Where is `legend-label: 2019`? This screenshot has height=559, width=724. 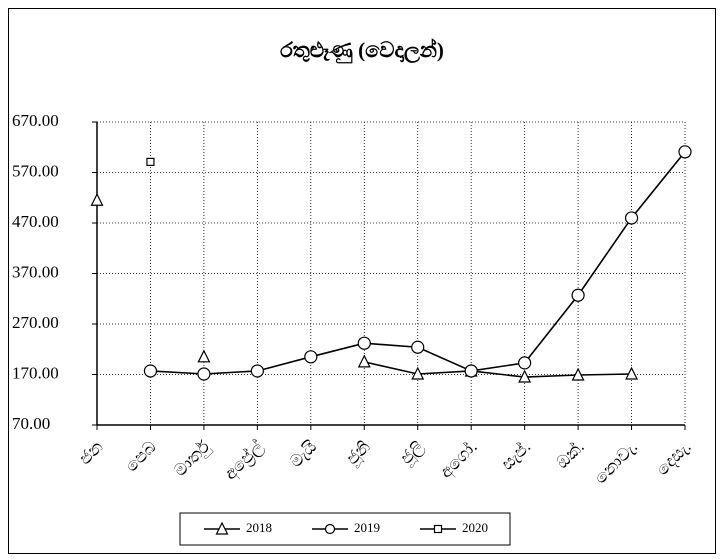
legend-label: 2019 is located at coordinates (367, 527).